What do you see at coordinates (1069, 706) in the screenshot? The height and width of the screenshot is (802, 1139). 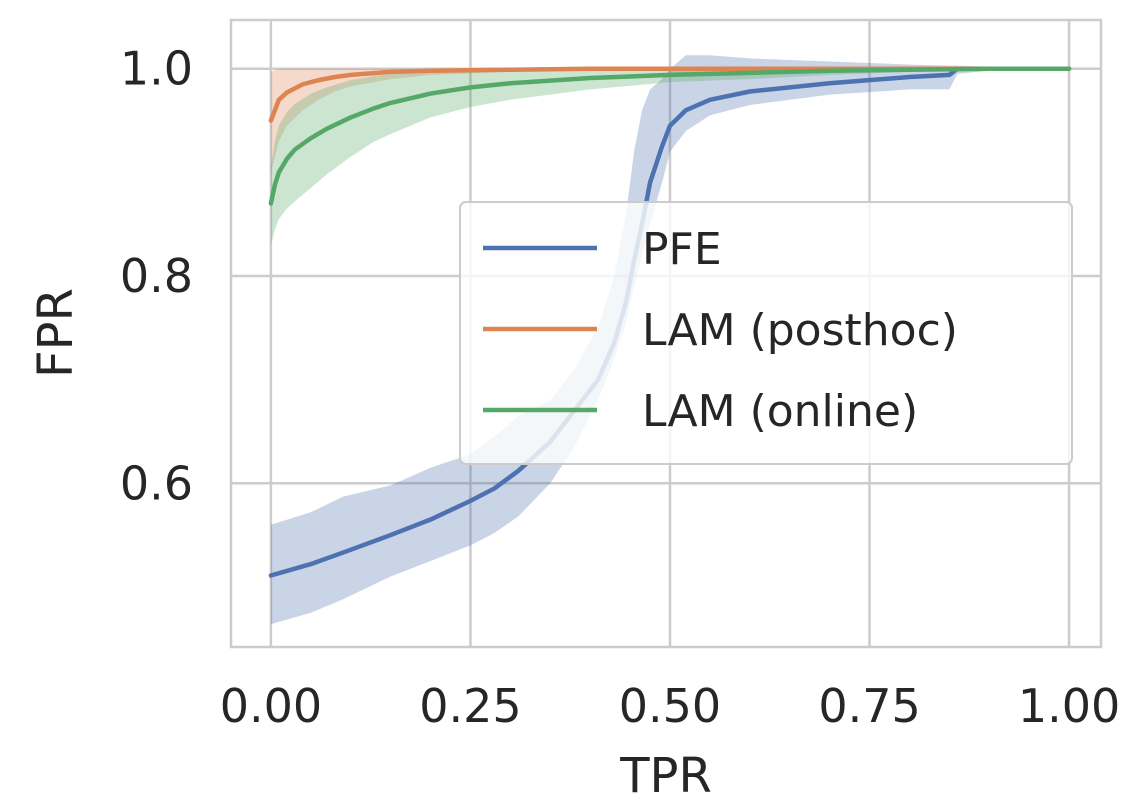 I see `x-tick-label: 1.00` at bounding box center [1069, 706].